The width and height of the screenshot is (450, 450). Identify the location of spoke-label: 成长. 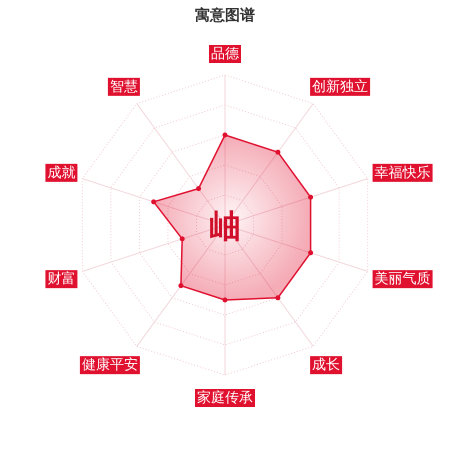
(326, 365).